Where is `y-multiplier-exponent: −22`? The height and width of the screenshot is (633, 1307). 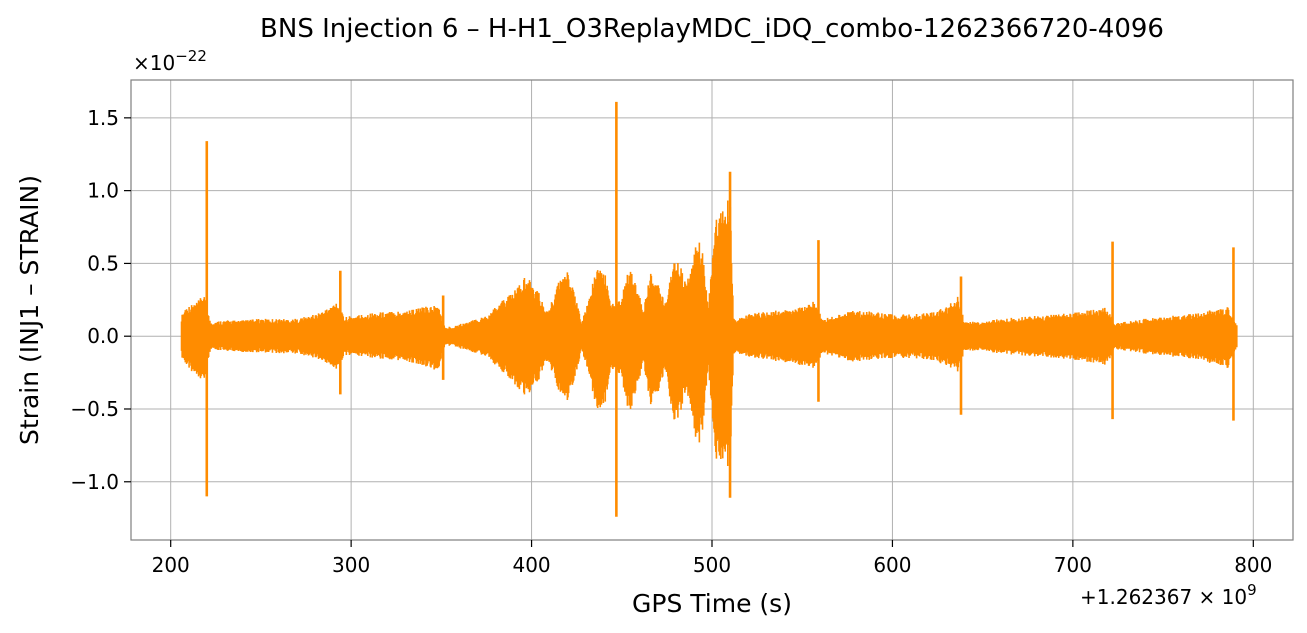
y-multiplier-exponent: −22 is located at coordinates (191, 56).